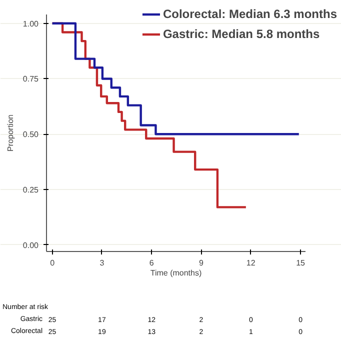  Describe the element at coordinates (10, 133) in the screenshot. I see `y-axis-title: Proportion` at that location.